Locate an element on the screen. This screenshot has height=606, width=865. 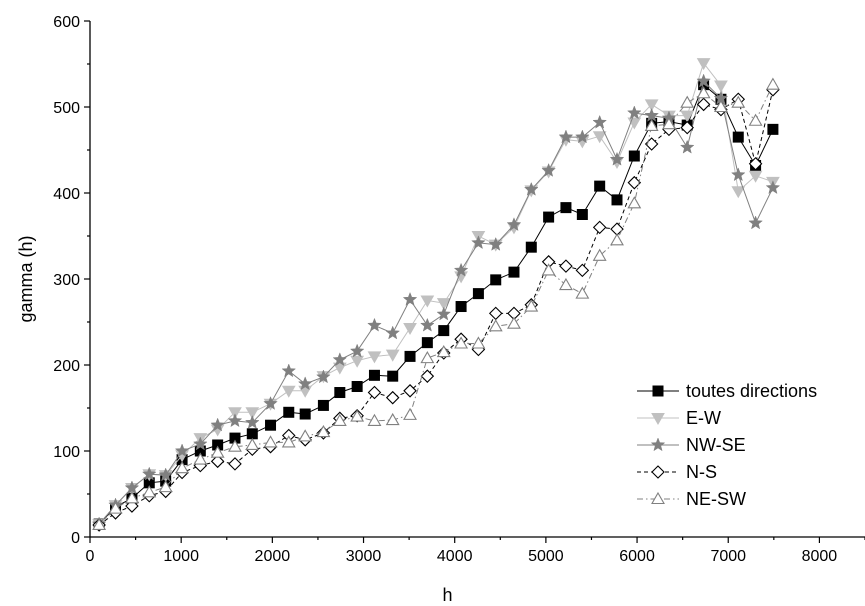
legend-label: NW-SE is located at coordinates (716, 445).